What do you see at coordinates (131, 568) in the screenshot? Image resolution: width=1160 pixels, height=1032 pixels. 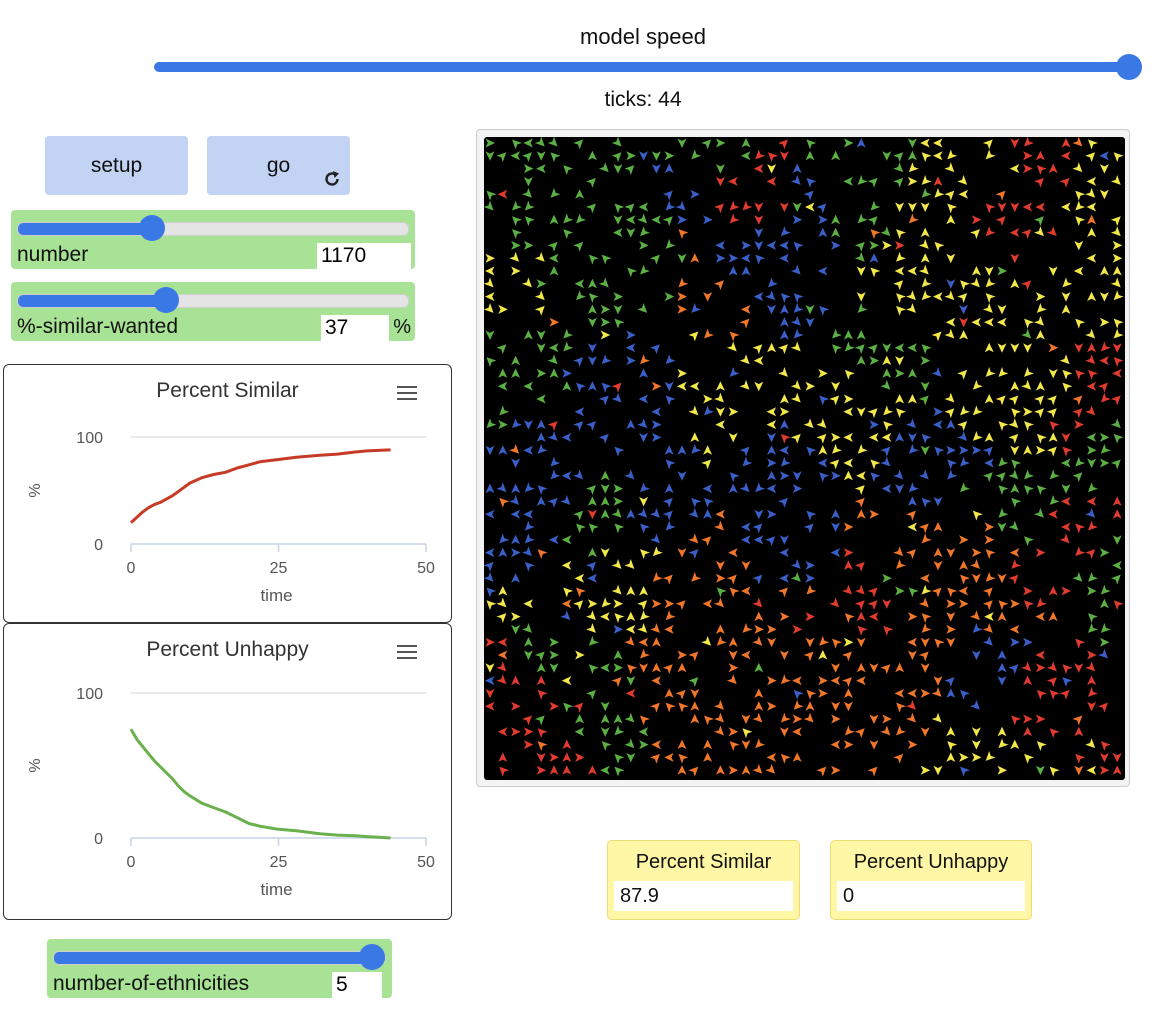 I see `x-tick-label: 0` at bounding box center [131, 568].